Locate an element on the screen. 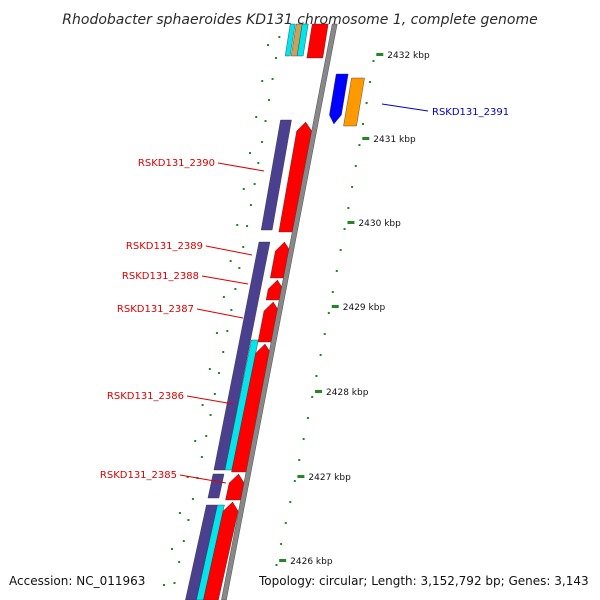  gene-label: RSKD131_2385 is located at coordinates (138, 475).